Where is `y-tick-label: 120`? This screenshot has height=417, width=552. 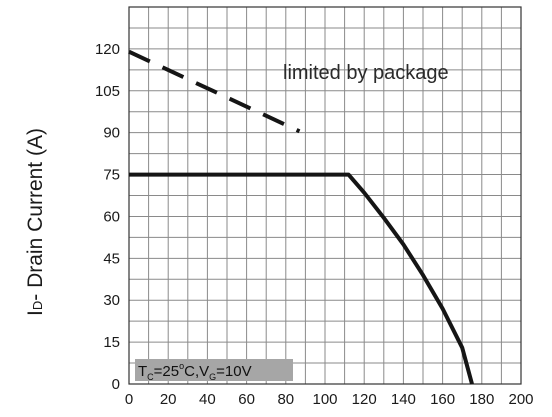 y-tick-label: 120 is located at coordinates (107, 49).